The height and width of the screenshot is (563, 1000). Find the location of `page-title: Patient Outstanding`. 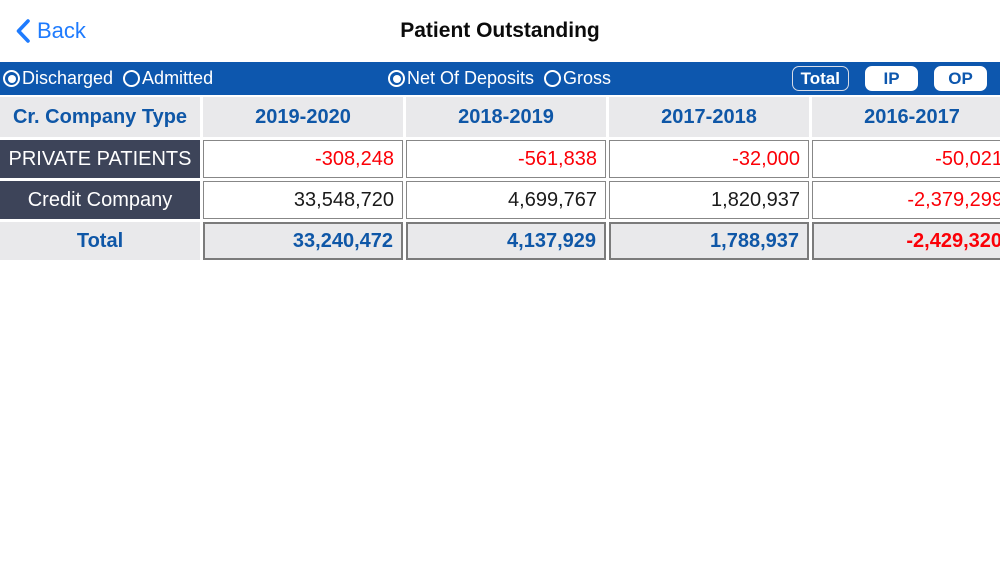

page-title: Patient Outstanding is located at coordinates (500, 30).